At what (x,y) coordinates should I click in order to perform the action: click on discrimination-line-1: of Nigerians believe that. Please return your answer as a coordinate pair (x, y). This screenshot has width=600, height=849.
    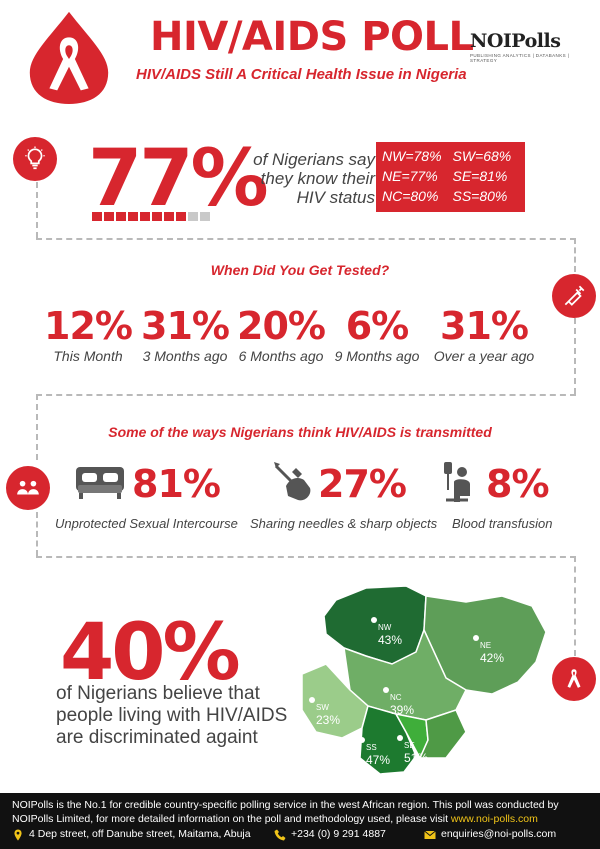
    Looking at the image, I should click on (158, 693).